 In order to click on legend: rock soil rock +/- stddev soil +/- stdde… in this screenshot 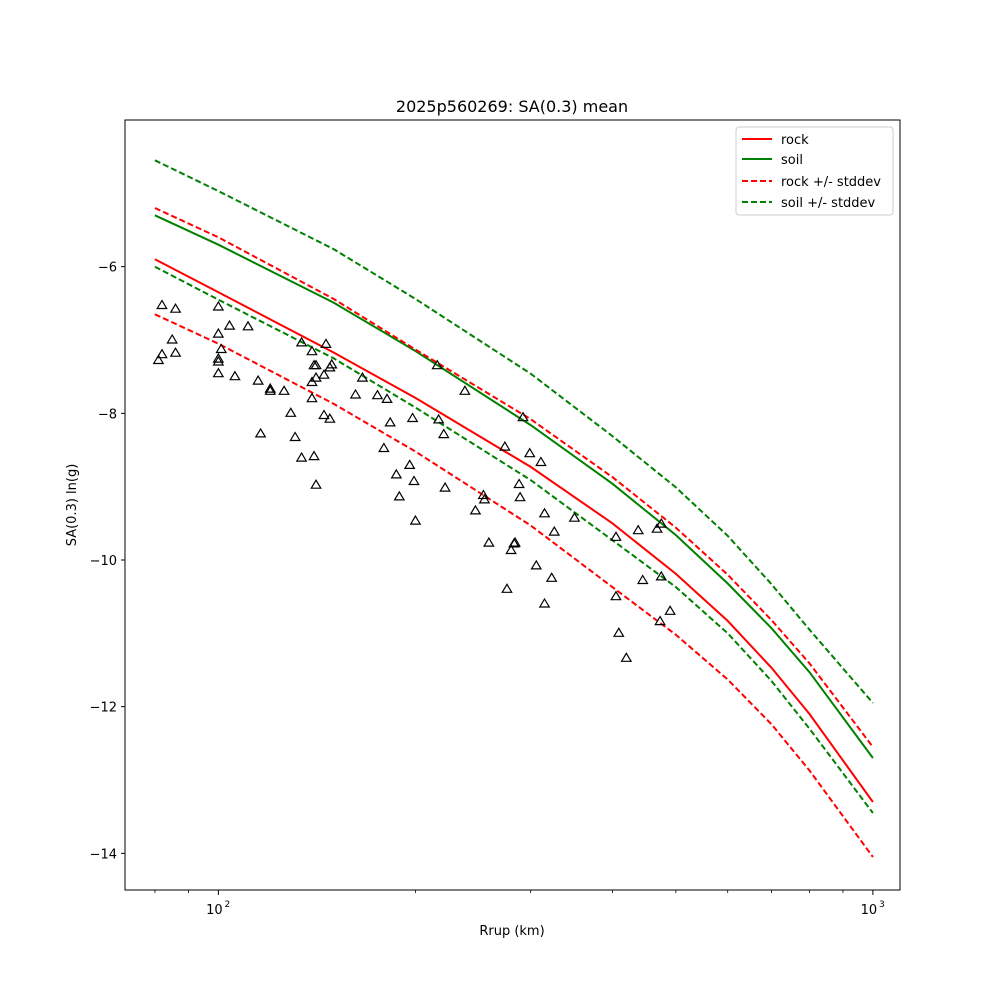, I will do `click(814, 171)`.